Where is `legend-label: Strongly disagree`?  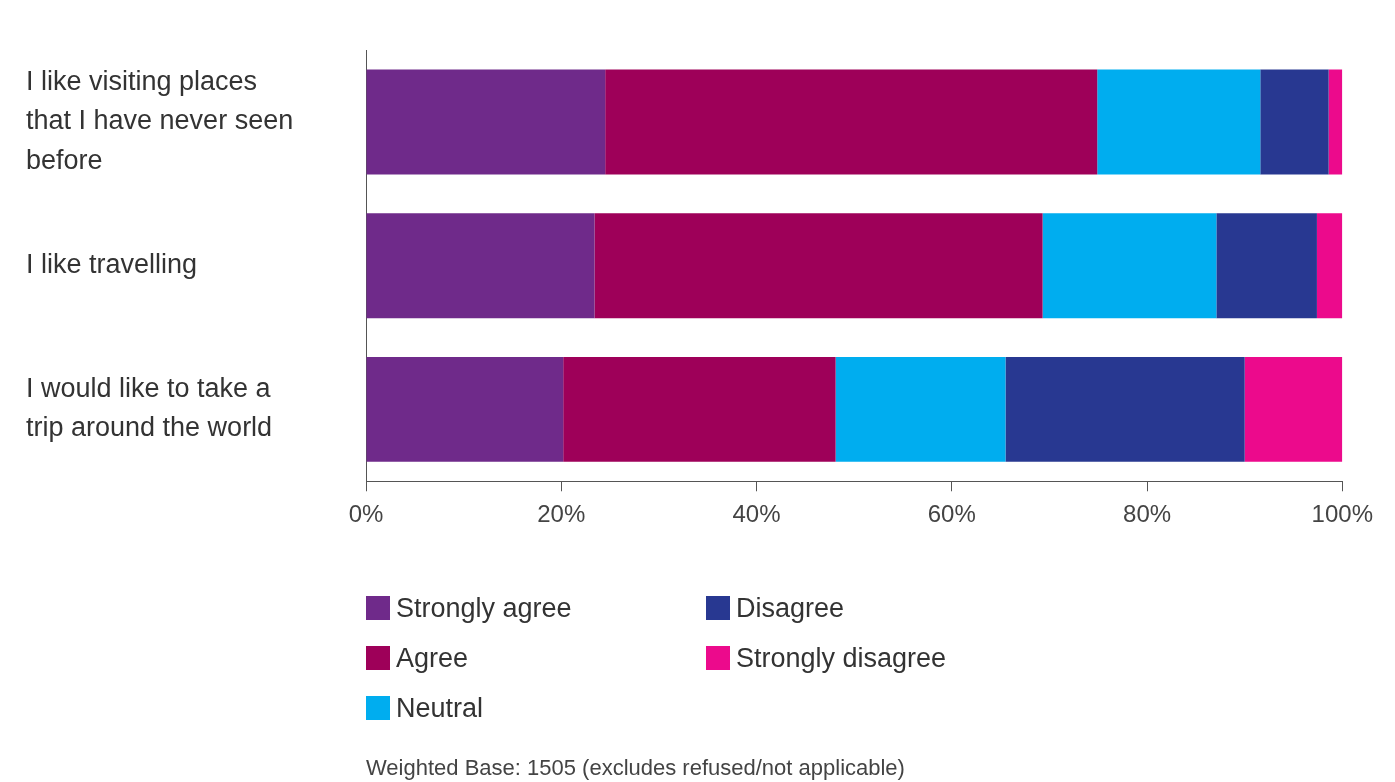
legend-label: Strongly disagree is located at coordinates (841, 658).